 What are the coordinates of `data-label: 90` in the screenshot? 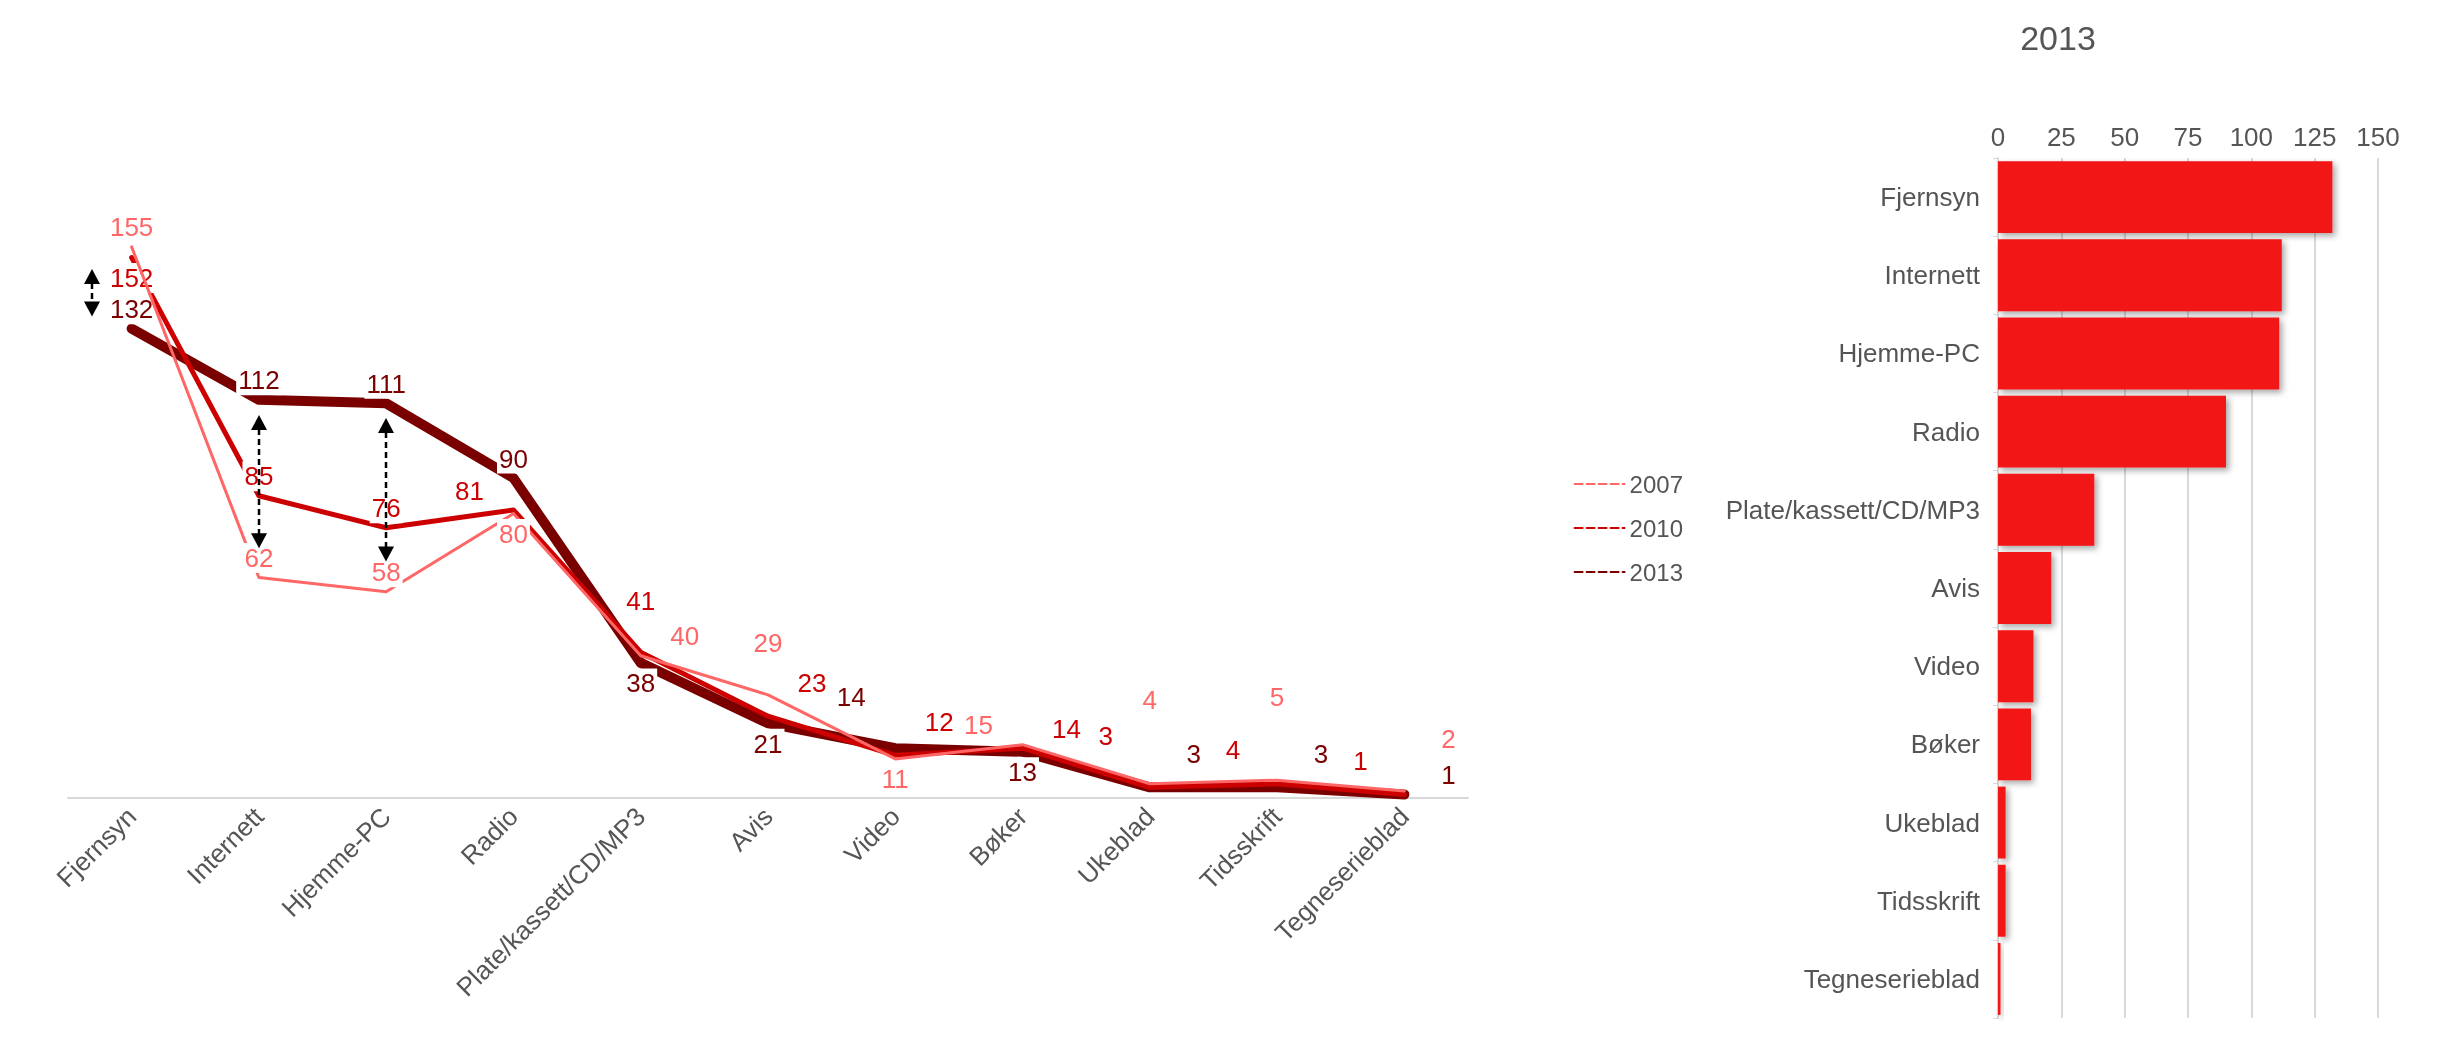 It's located at (513, 458).